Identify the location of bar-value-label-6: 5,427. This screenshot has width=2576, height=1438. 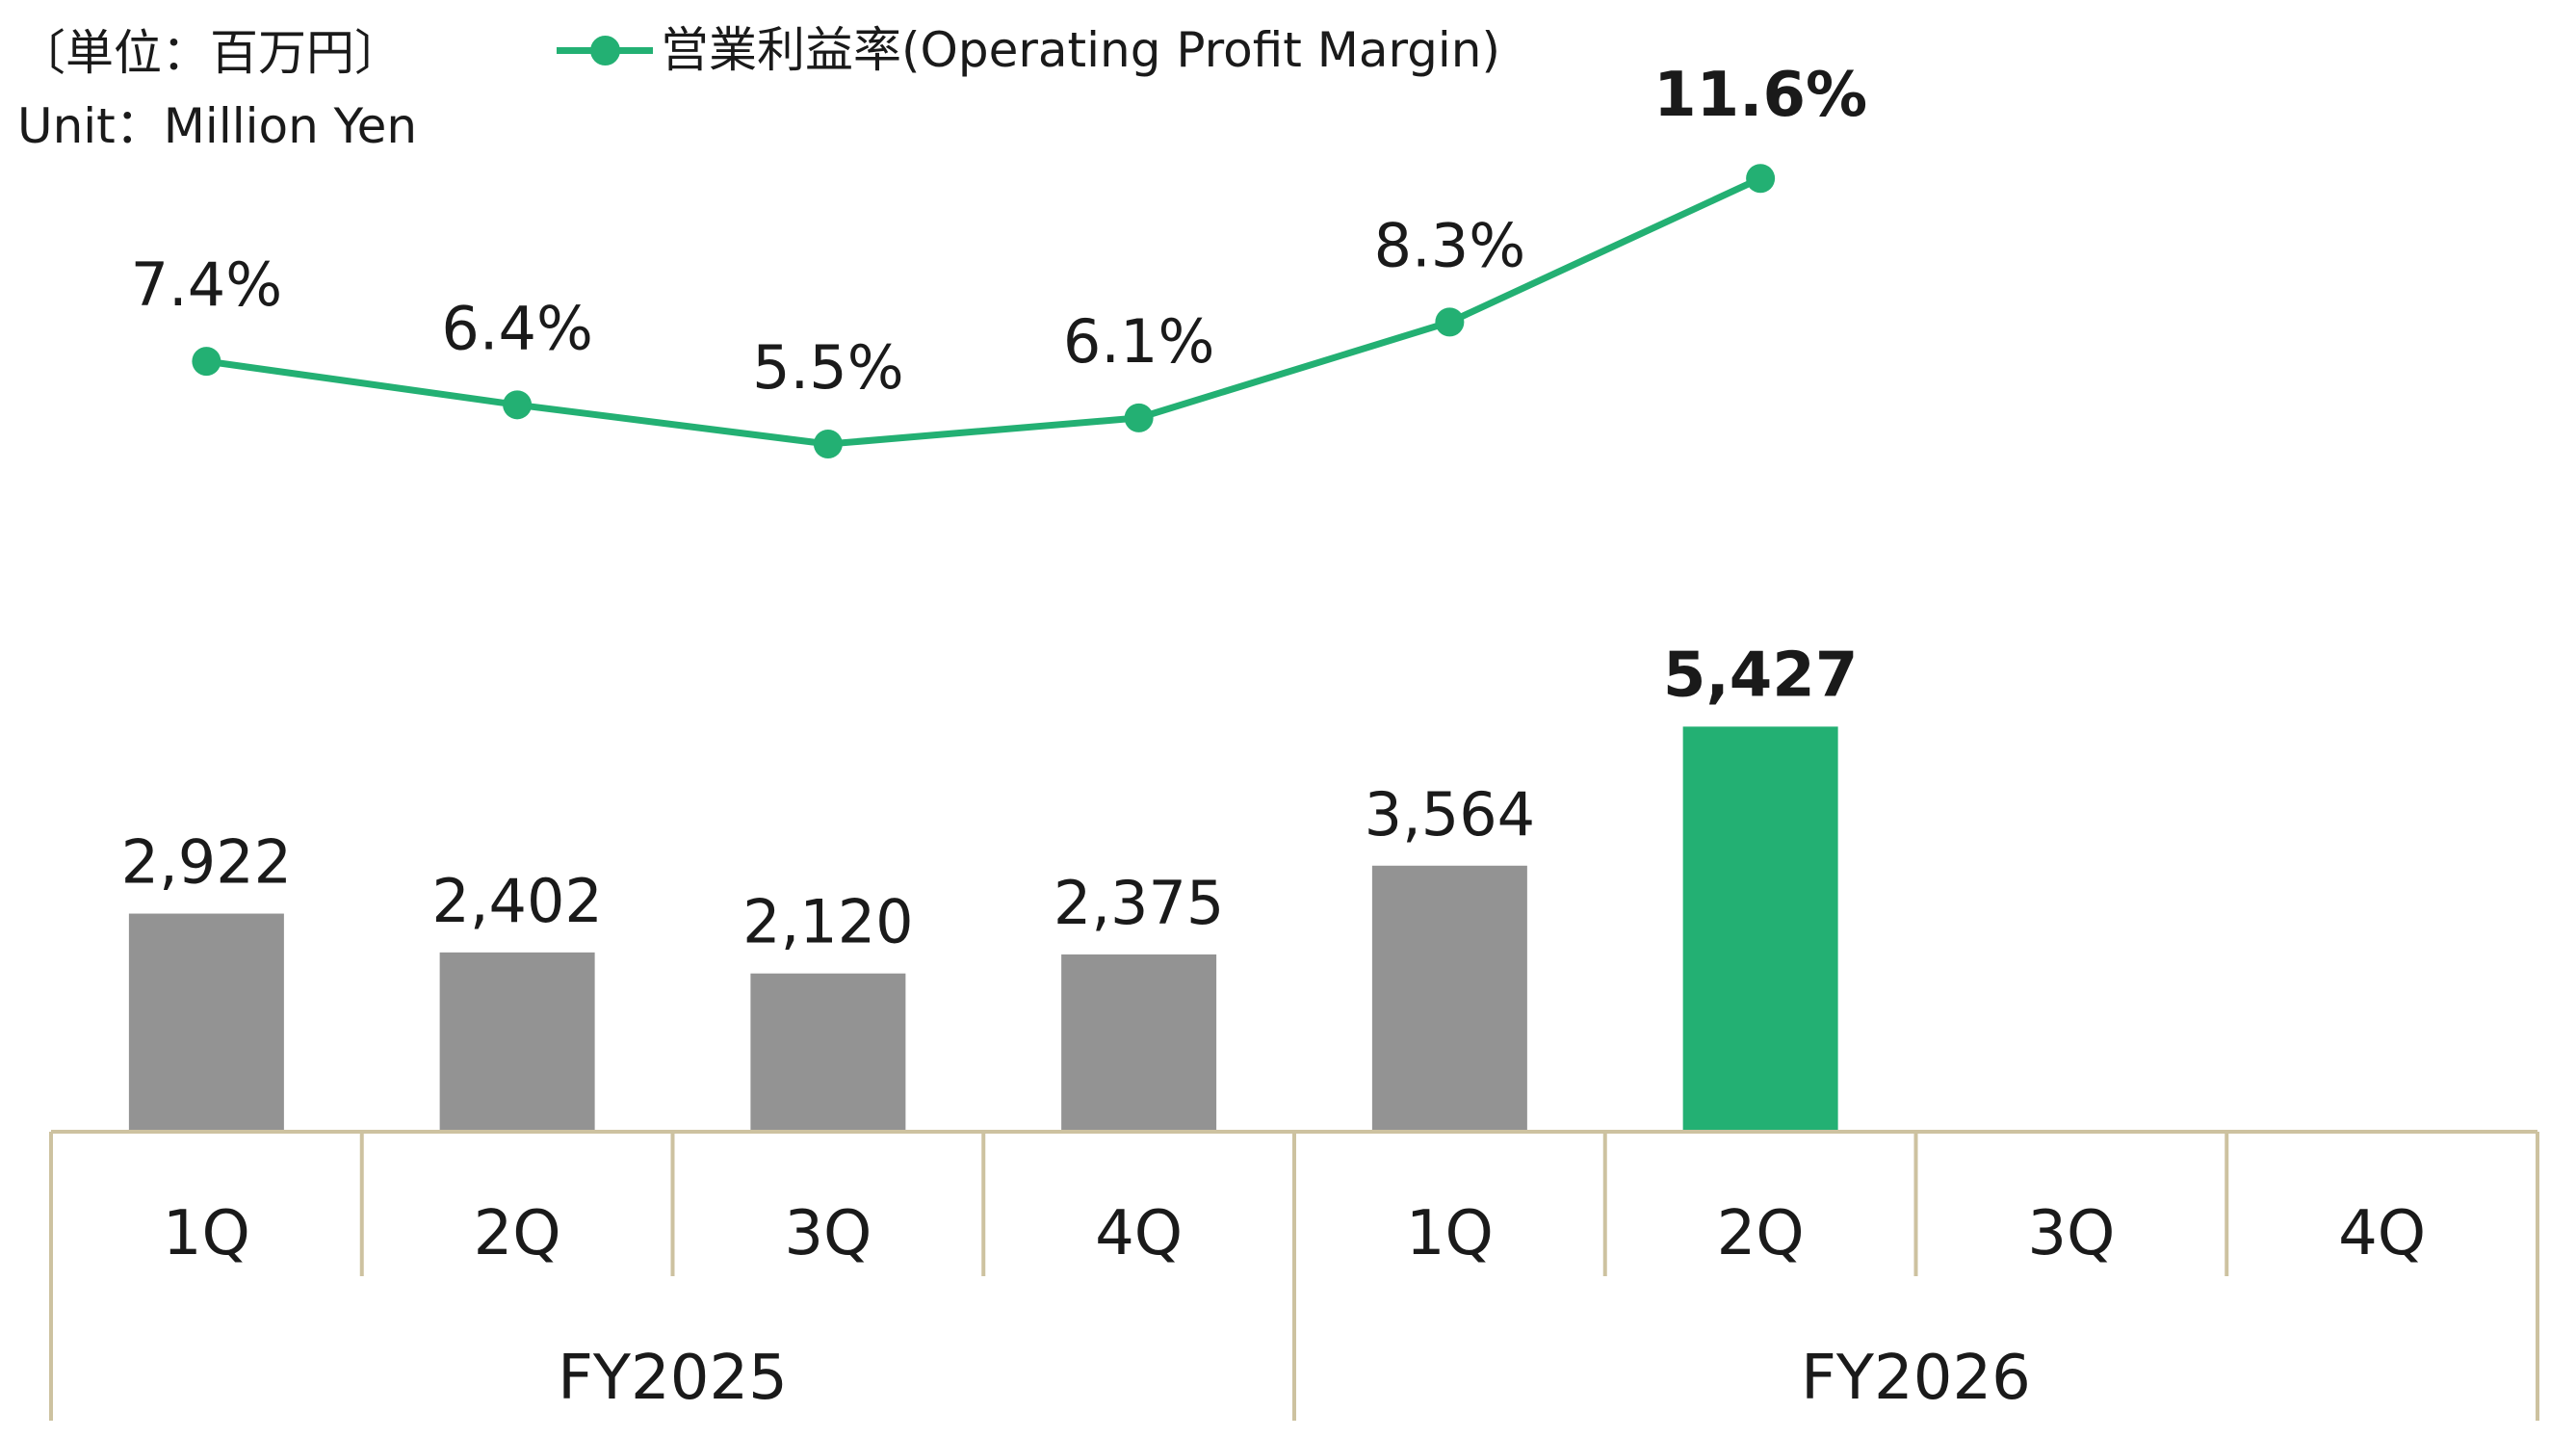
(1760, 675).